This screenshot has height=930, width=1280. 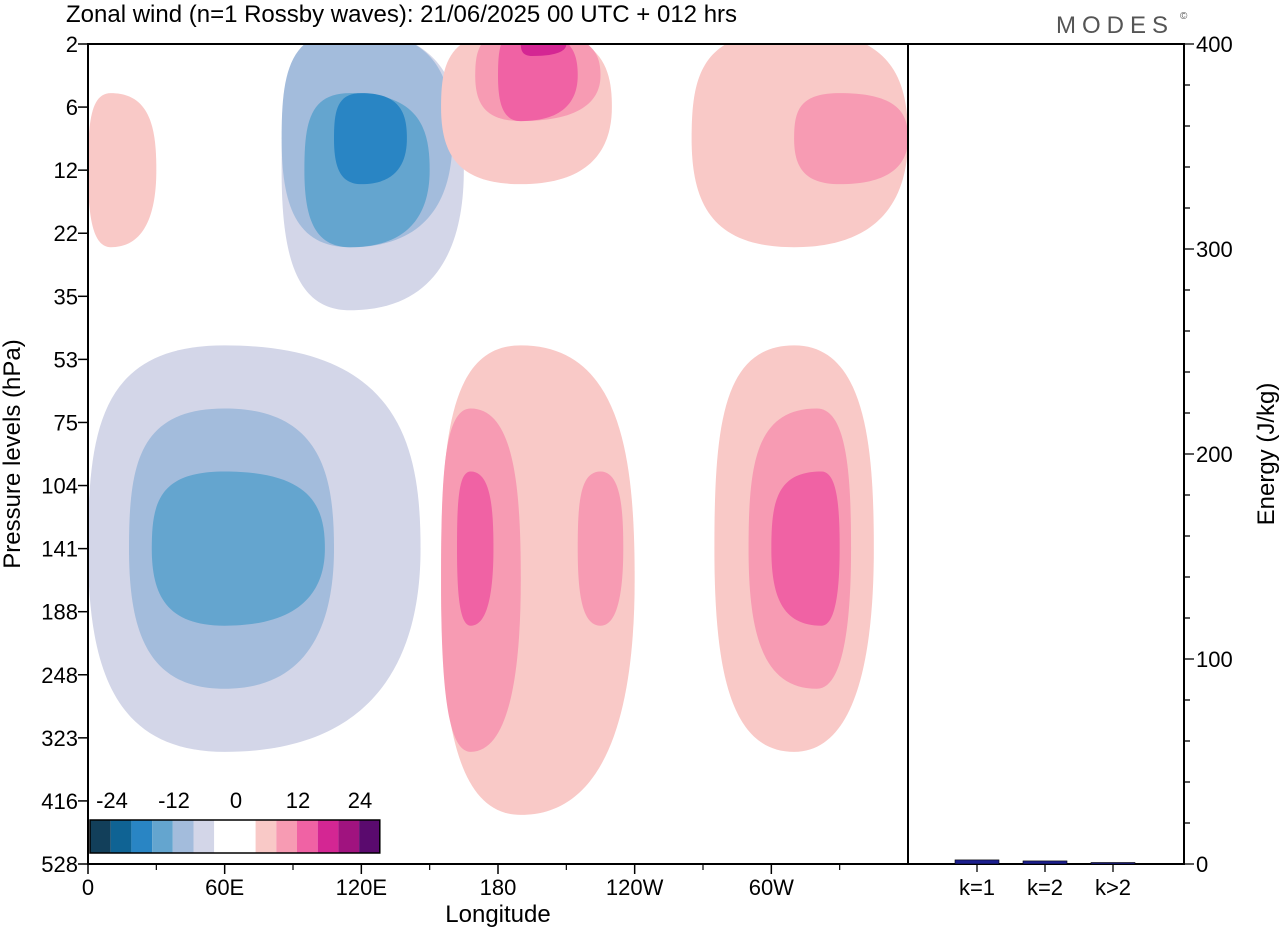 What do you see at coordinates (66, 233) in the screenshot?
I see `y-tick-label: 22` at bounding box center [66, 233].